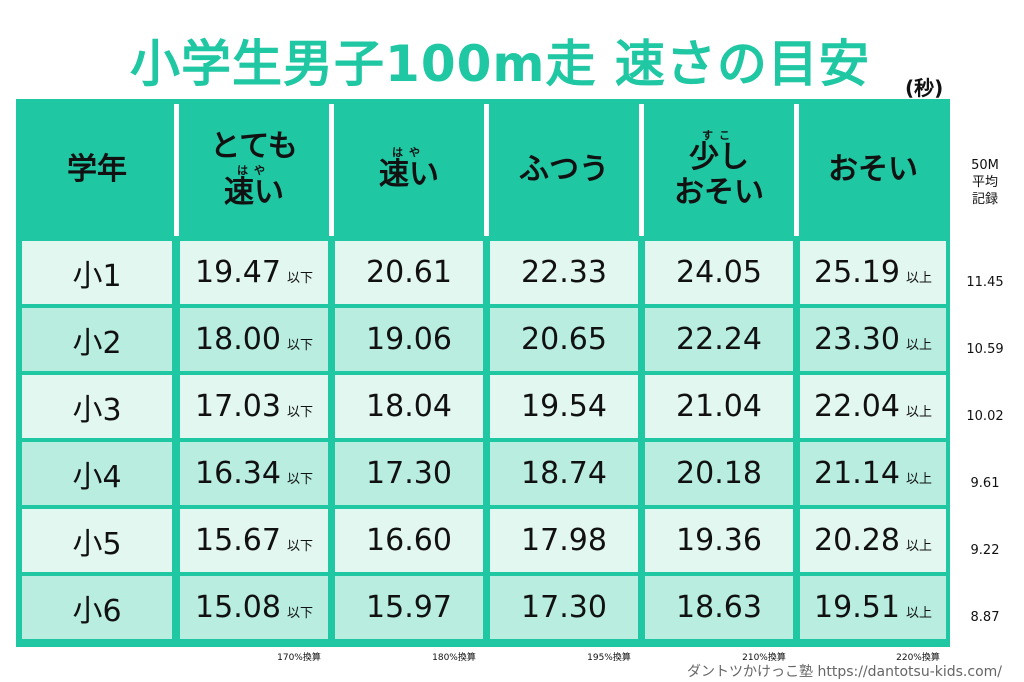 The width and height of the screenshot is (1024, 682). I want to click on value-cell: 22.33, so click(564, 272).